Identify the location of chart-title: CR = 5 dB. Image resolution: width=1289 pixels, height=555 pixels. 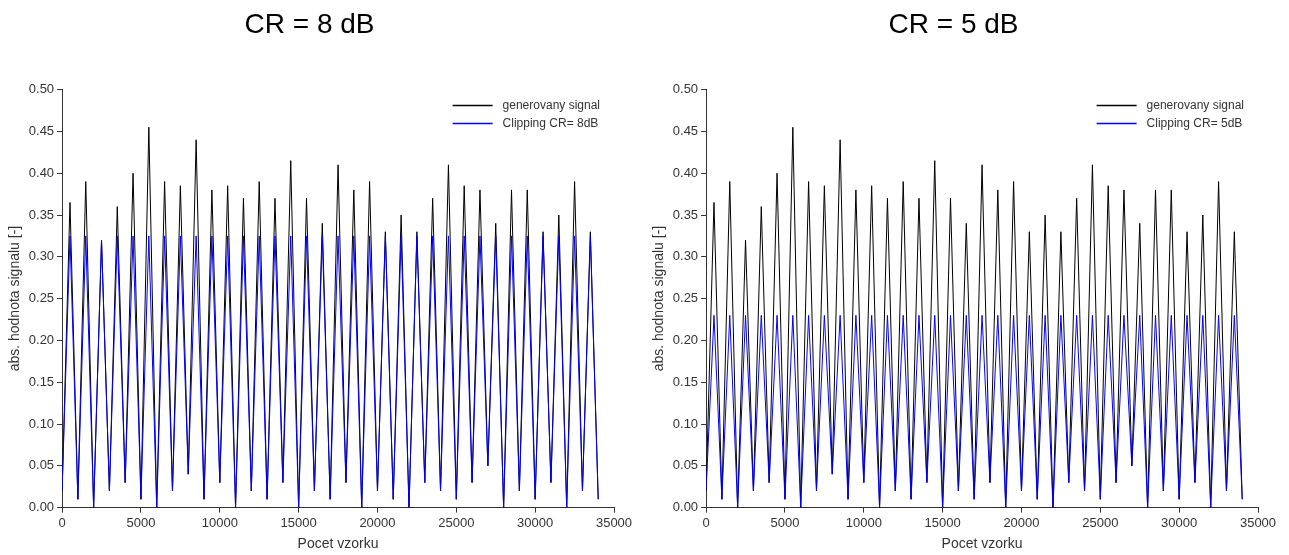
(953, 23).